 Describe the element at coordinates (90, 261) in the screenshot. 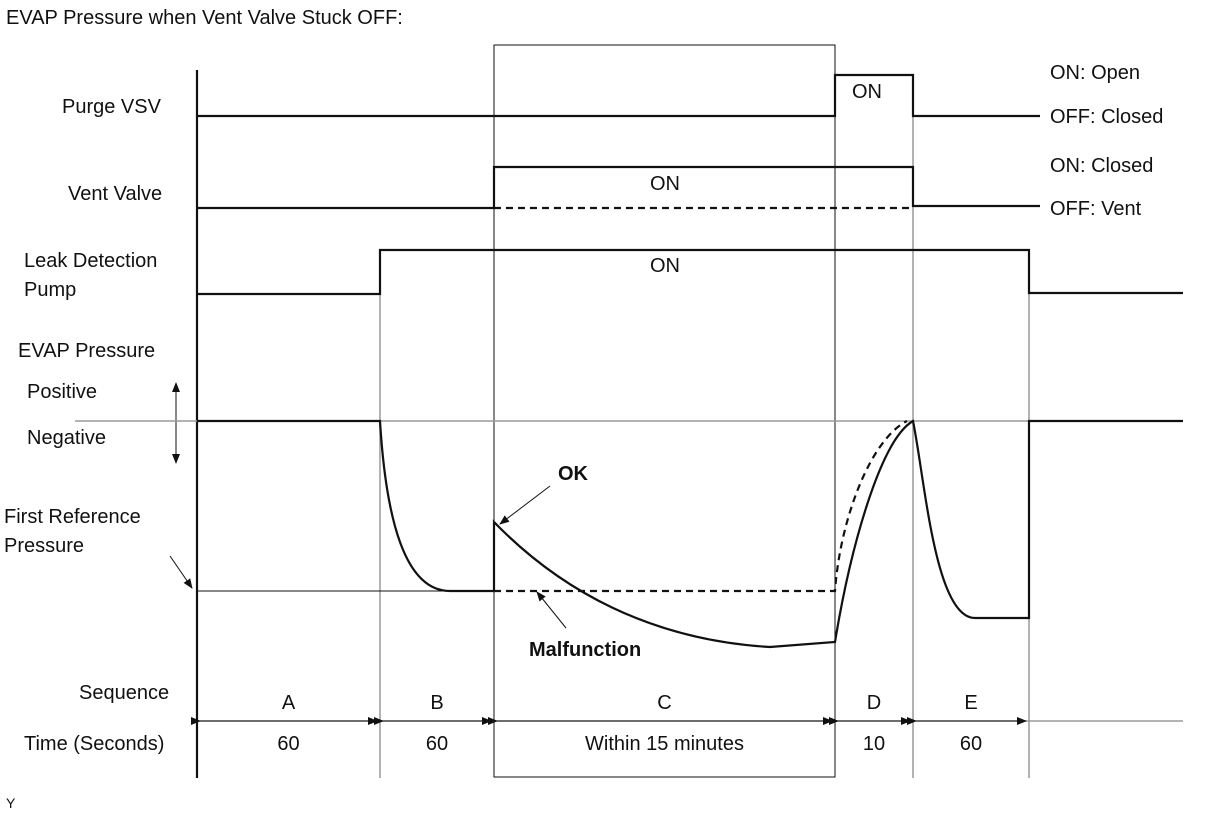

I see `leak-pump-label-1: Leak Detection` at that location.